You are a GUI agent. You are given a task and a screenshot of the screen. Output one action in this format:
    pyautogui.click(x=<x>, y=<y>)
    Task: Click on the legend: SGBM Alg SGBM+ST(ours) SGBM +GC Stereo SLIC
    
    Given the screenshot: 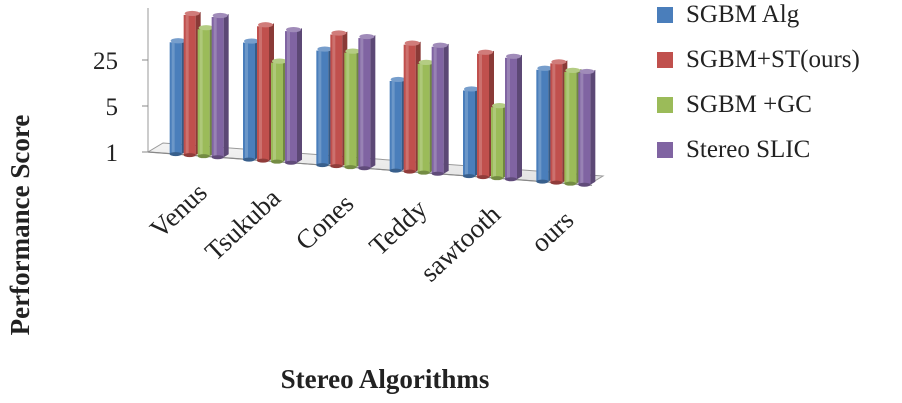 What is the action you would take?
    pyautogui.click(x=758, y=82)
    